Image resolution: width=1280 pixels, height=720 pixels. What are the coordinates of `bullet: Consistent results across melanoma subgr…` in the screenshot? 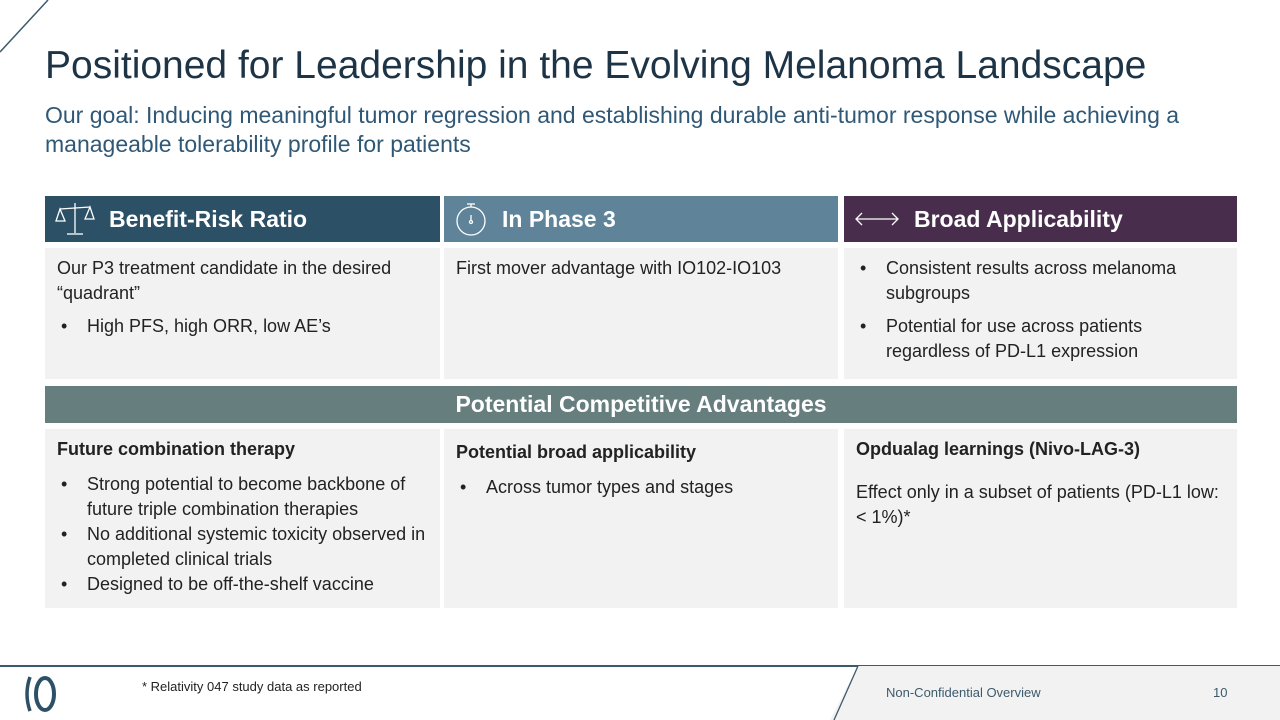 It's located at (1040, 281).